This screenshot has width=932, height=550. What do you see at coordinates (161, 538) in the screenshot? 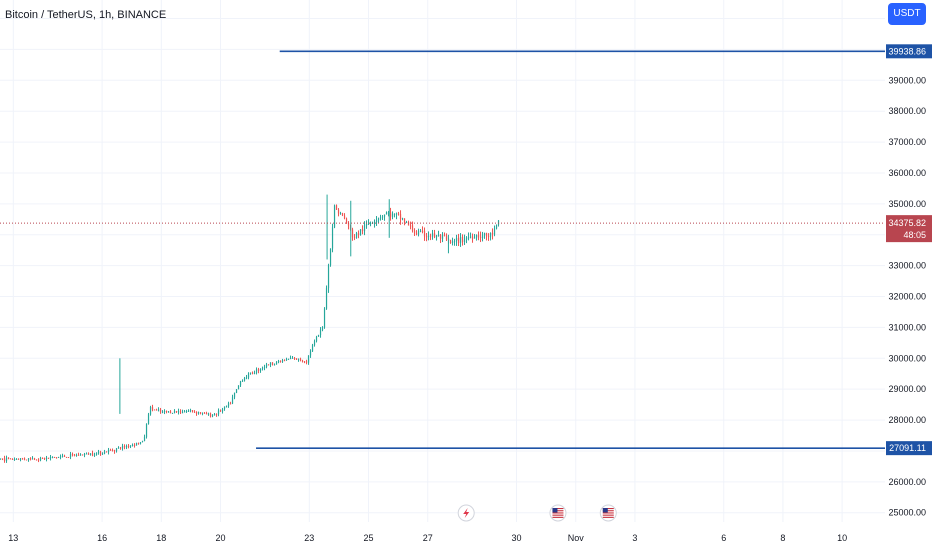
I see `x-tick-label: 18` at bounding box center [161, 538].